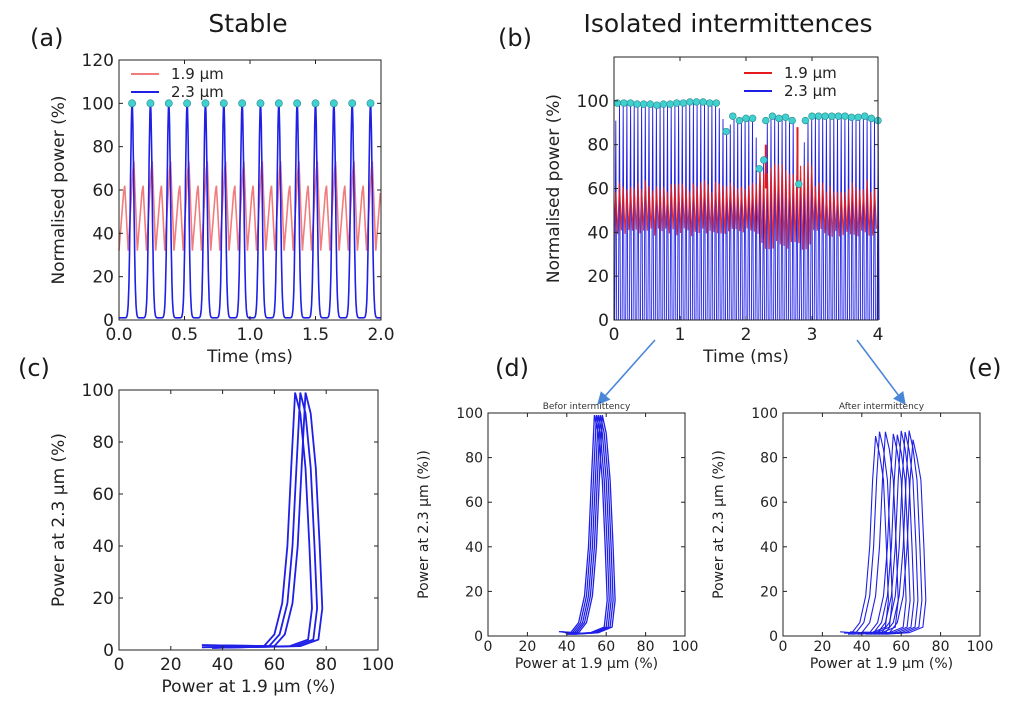  I want to click on x-tick-label: 2, so click(746, 335).